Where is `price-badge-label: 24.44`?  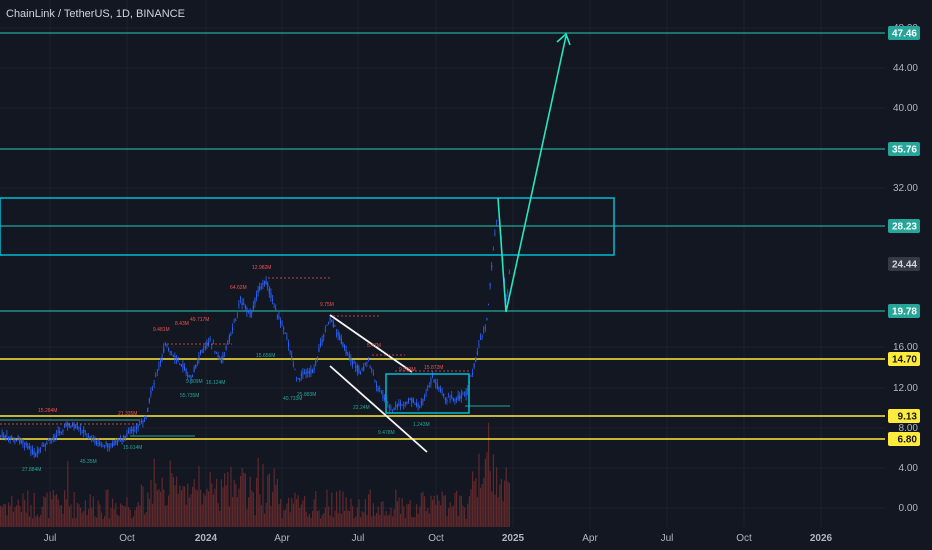 price-badge-label: 24.44 is located at coordinates (904, 265).